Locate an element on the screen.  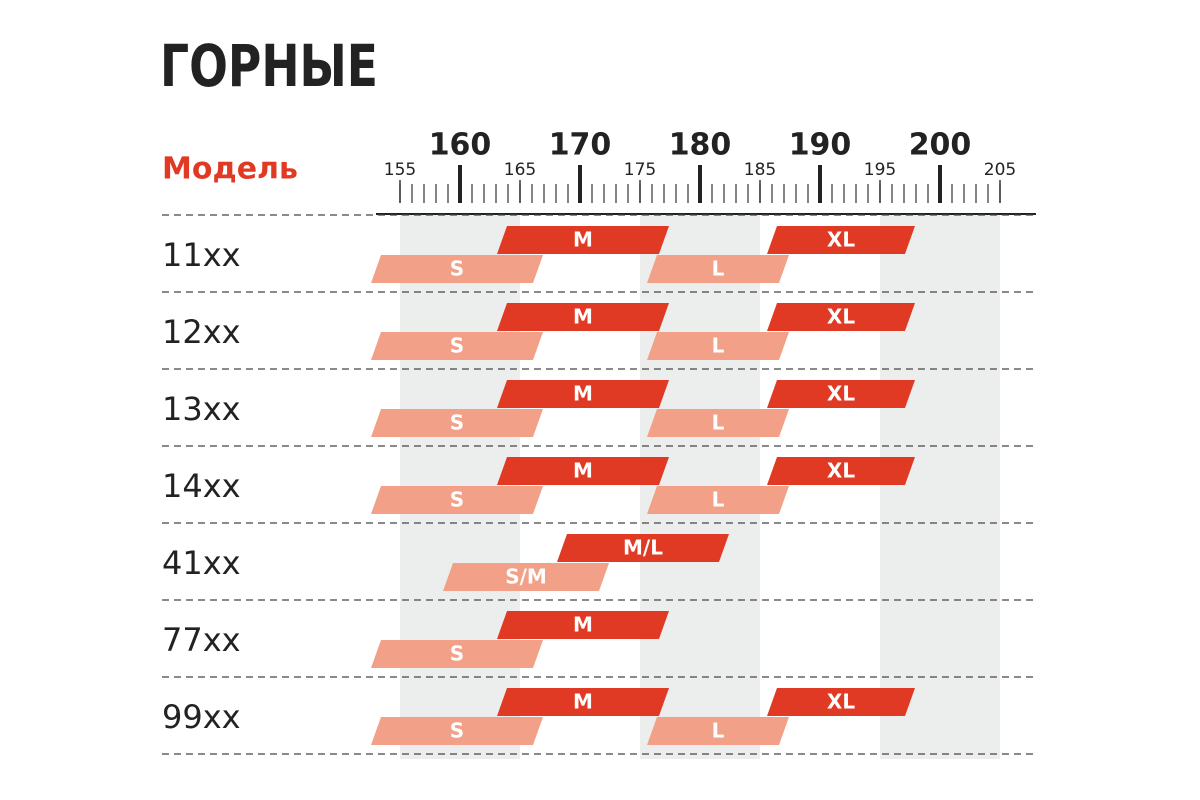
x-tick-label: 175 is located at coordinates (640, 170).